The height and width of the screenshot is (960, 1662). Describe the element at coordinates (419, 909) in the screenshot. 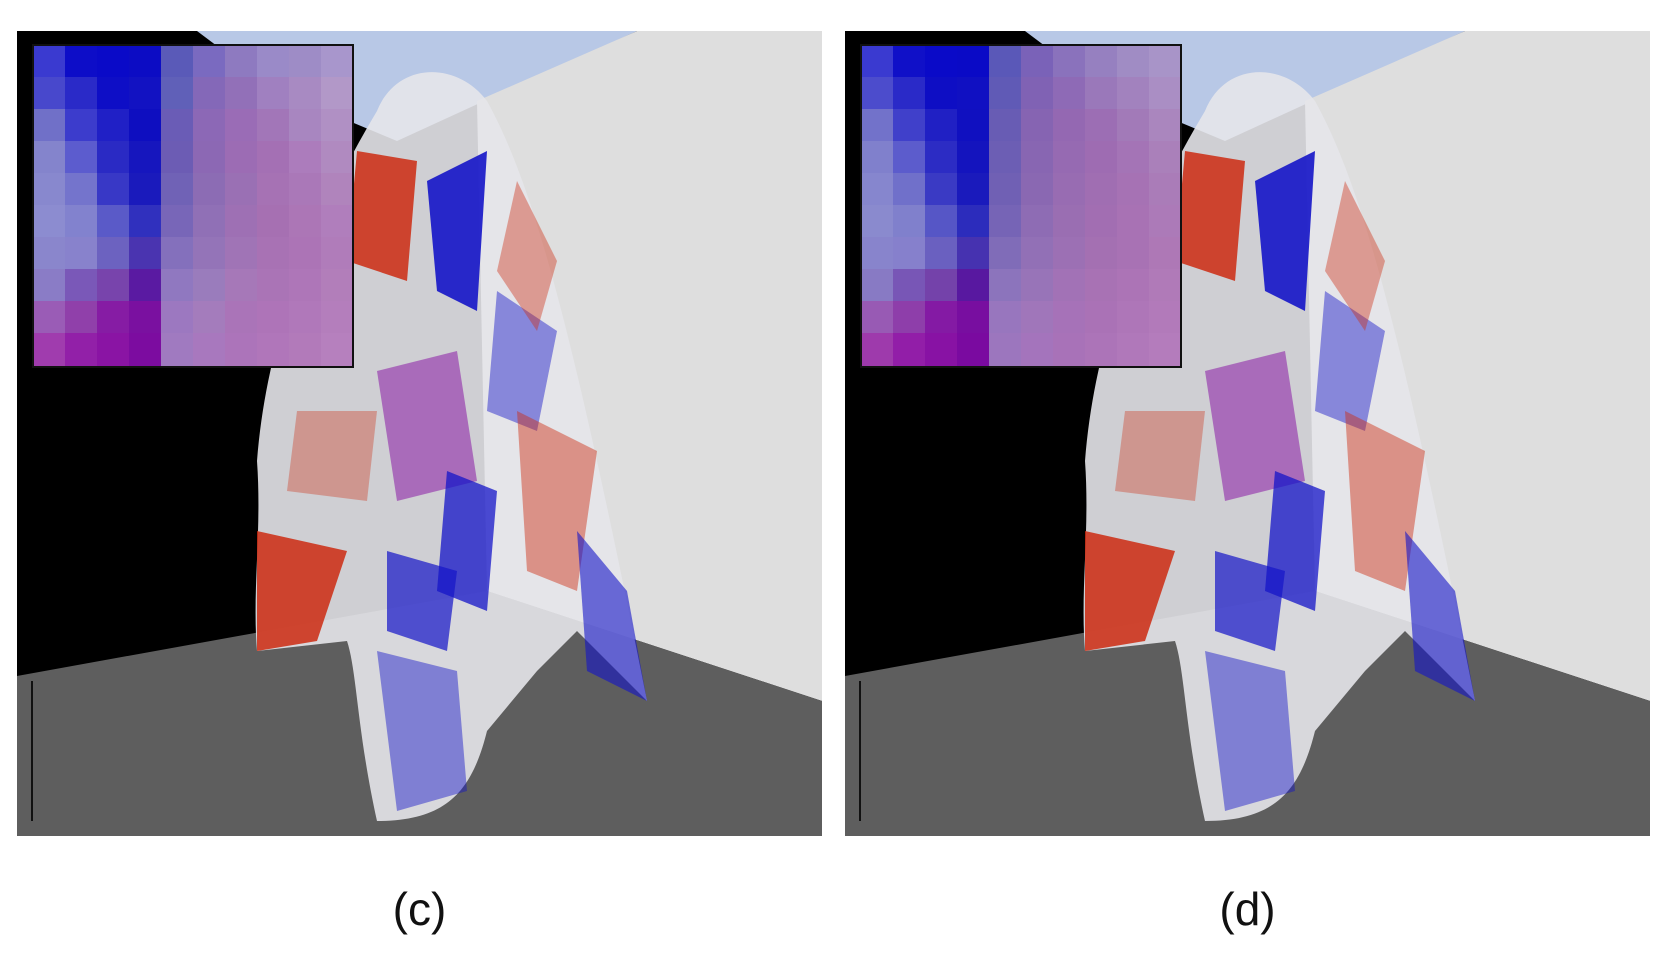

I see `caption-c: (c)` at that location.